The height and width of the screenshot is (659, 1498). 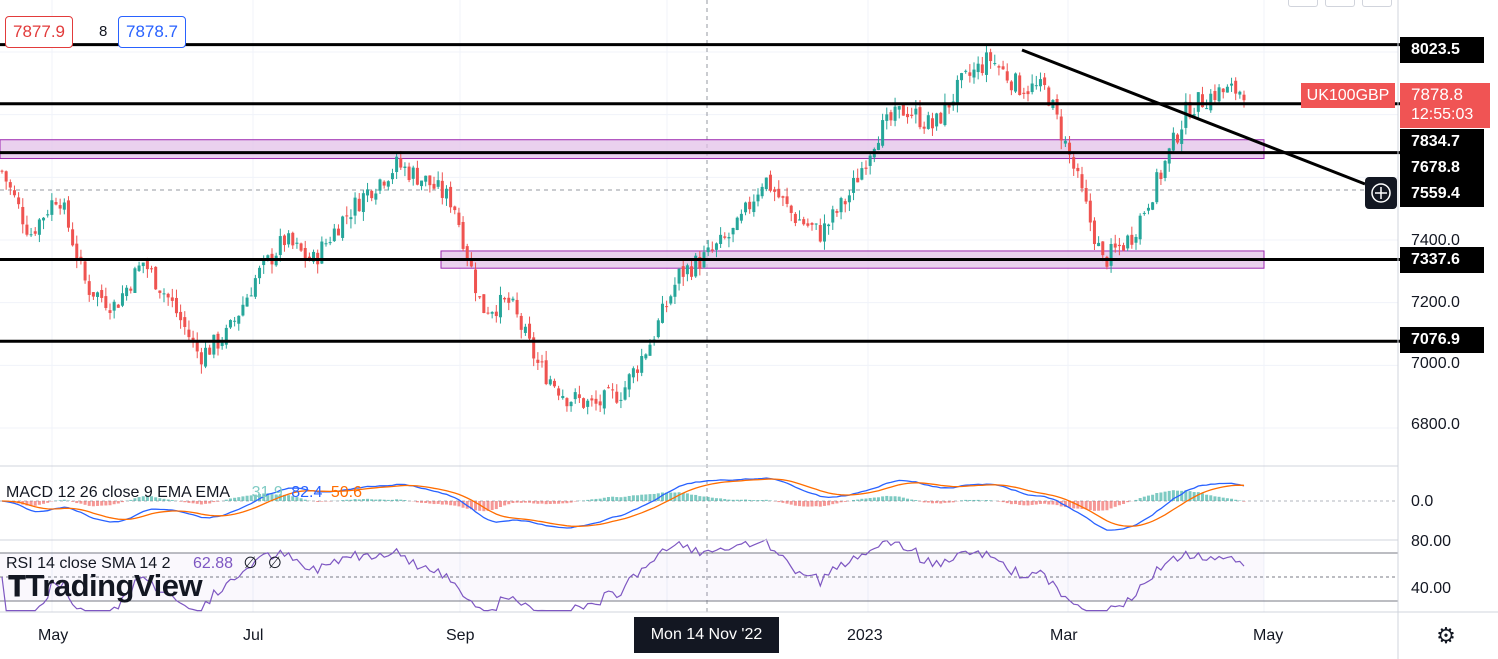 What do you see at coordinates (865, 635) in the screenshot?
I see `time-label: 2023` at bounding box center [865, 635].